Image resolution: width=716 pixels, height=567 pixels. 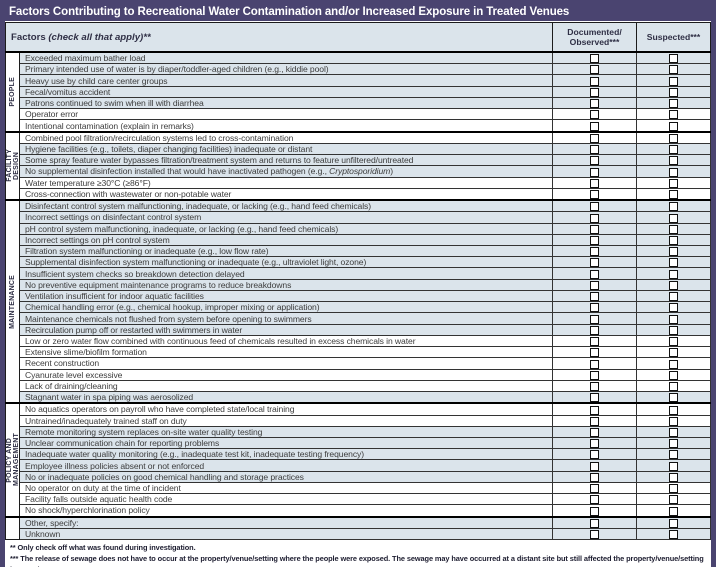 I want to click on factor-label: Exceeded maximum bather load, so click(x=286, y=58).